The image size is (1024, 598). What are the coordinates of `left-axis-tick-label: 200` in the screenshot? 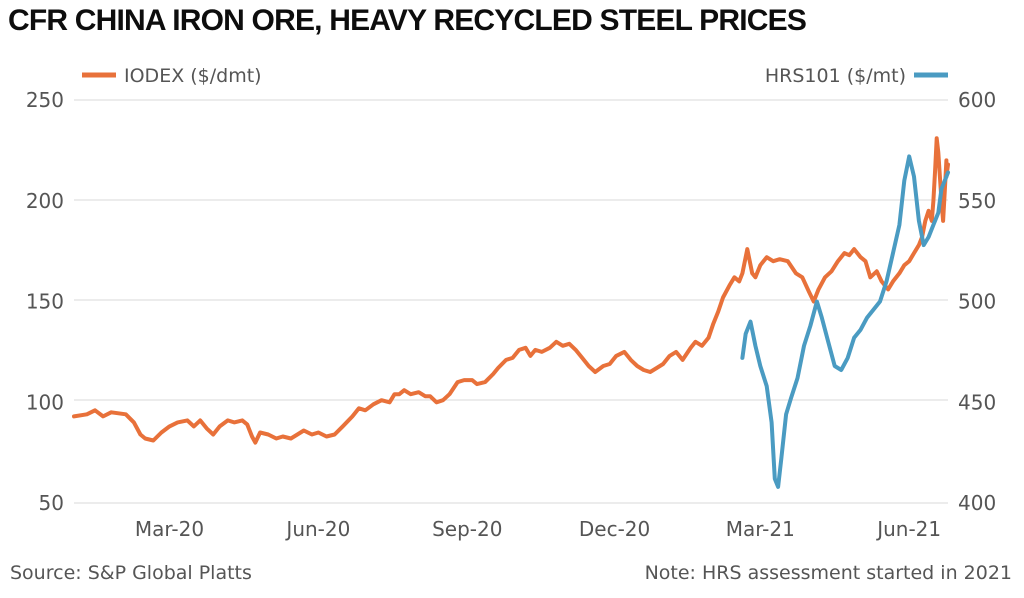 It's located at (45, 201).